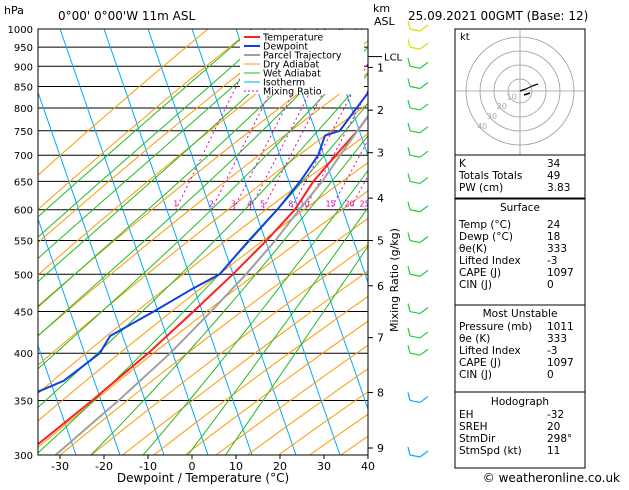 The image size is (629, 490). I want to click on surface-label: CIN (J), so click(475, 285).